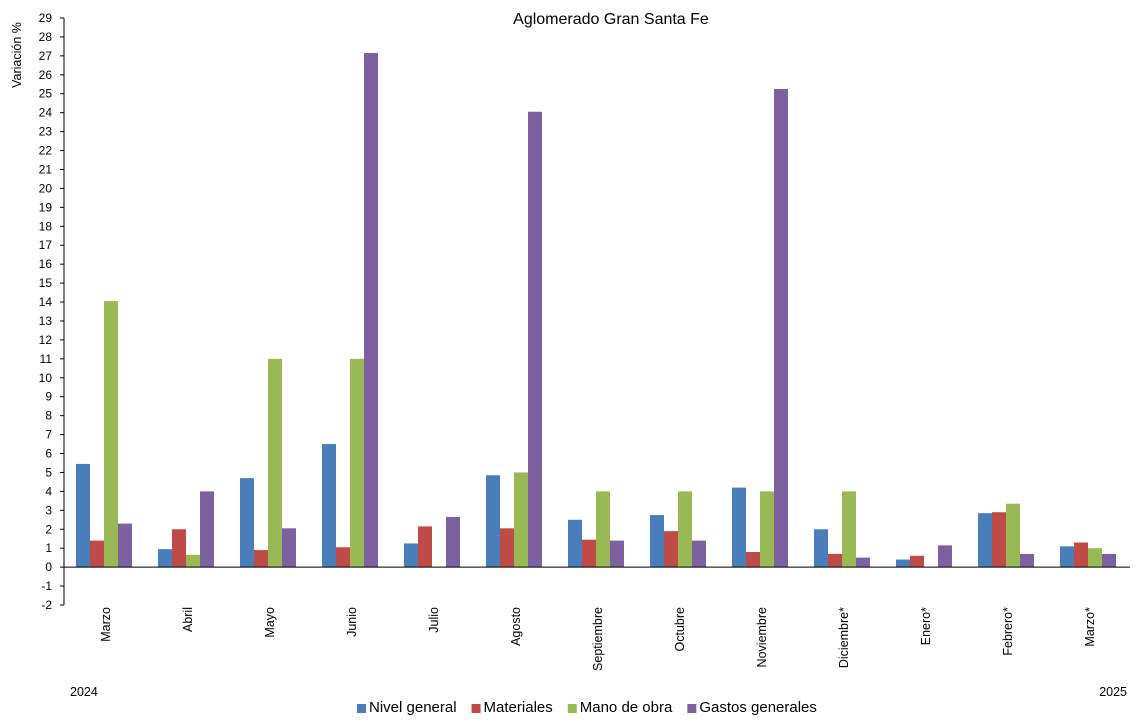  I want to click on x-category-label: Julio, so click(434, 620).